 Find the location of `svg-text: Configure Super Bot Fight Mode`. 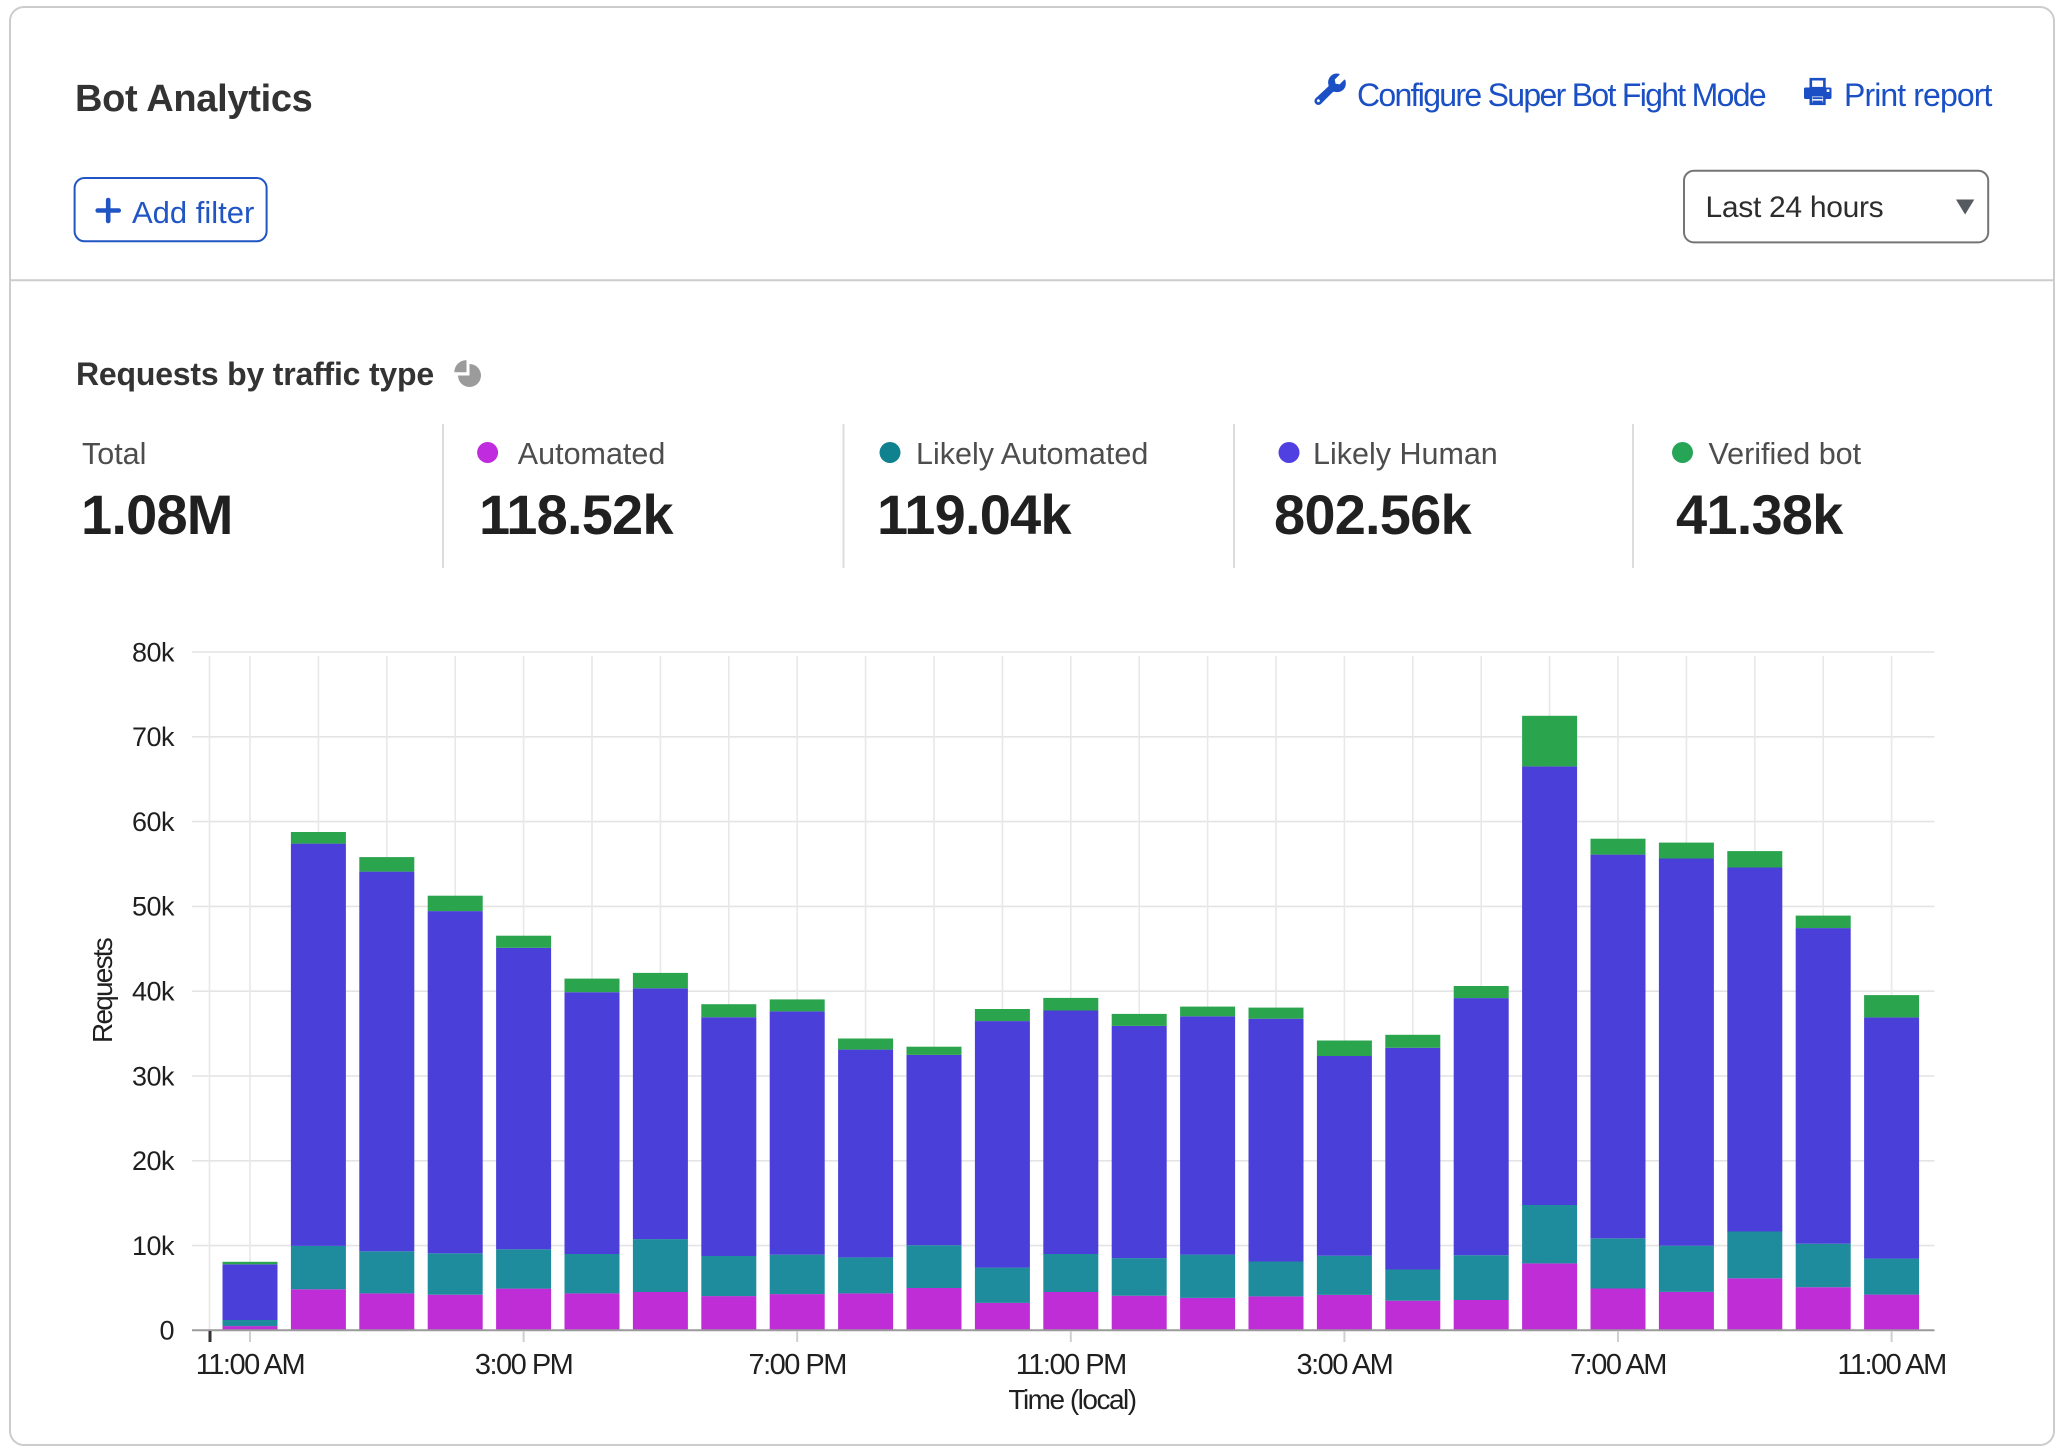

svg-text: Configure Super Bot Fight Mode is located at coordinates (1561, 95).